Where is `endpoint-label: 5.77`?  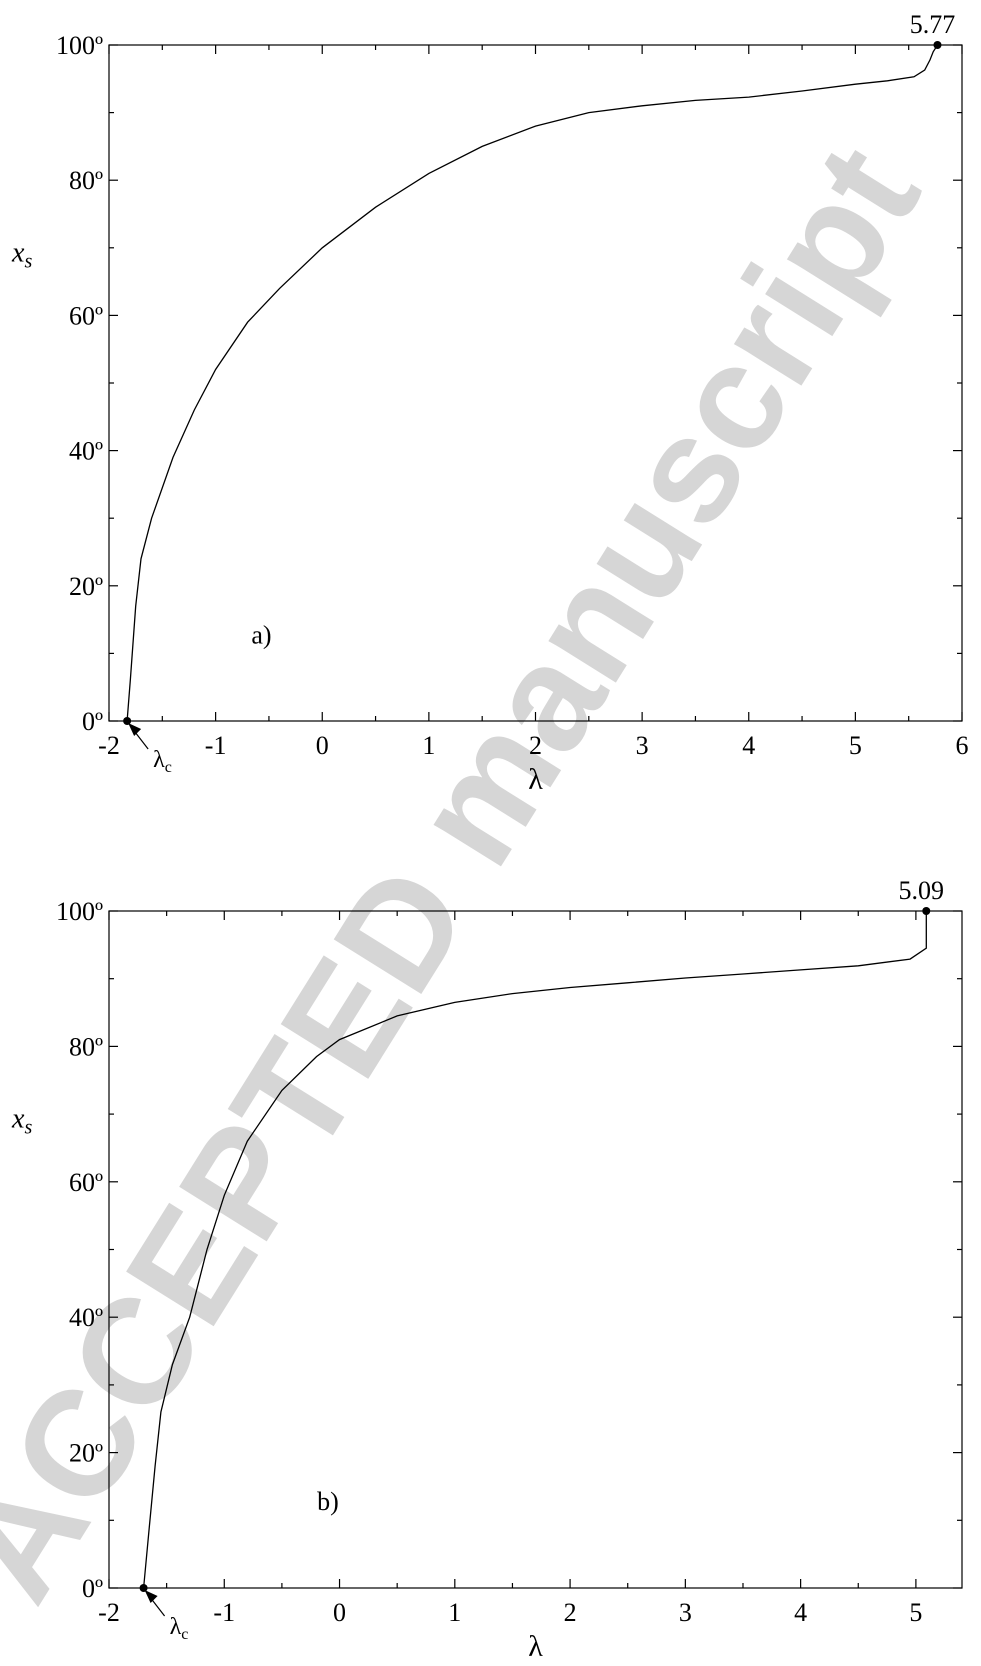 endpoint-label: 5.77 is located at coordinates (933, 24).